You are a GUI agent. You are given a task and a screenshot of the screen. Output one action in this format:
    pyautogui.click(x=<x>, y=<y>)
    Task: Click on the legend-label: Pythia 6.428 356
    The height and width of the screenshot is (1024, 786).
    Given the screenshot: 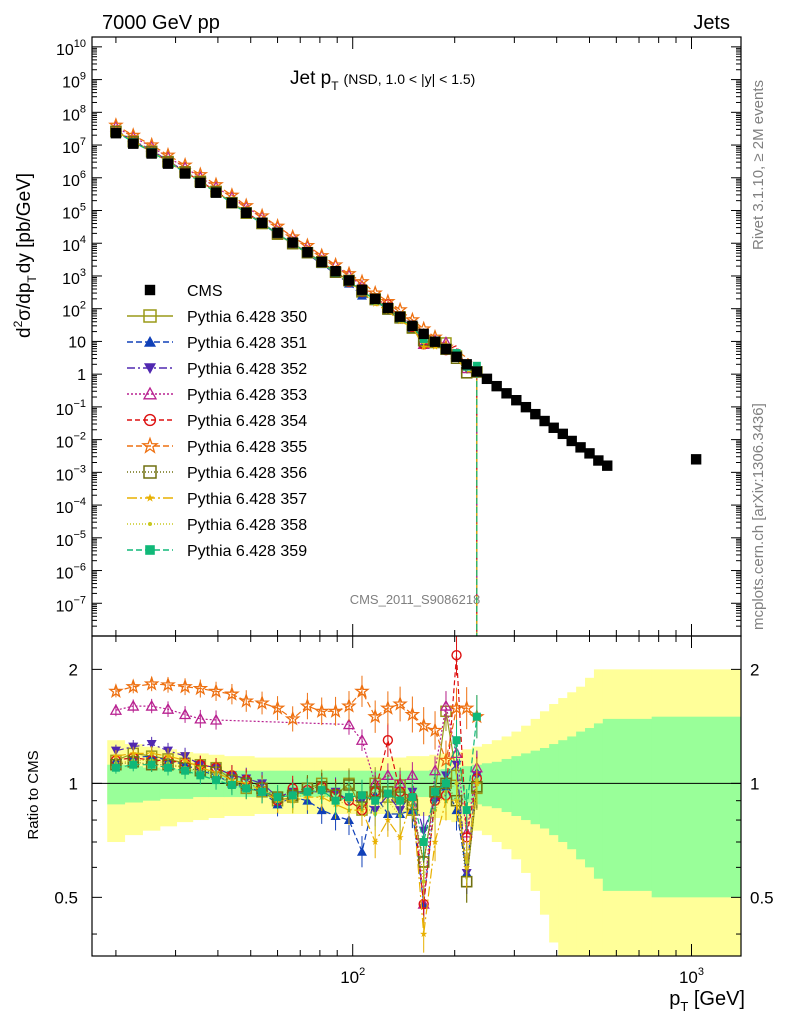 What is the action you would take?
    pyautogui.click(x=247, y=473)
    